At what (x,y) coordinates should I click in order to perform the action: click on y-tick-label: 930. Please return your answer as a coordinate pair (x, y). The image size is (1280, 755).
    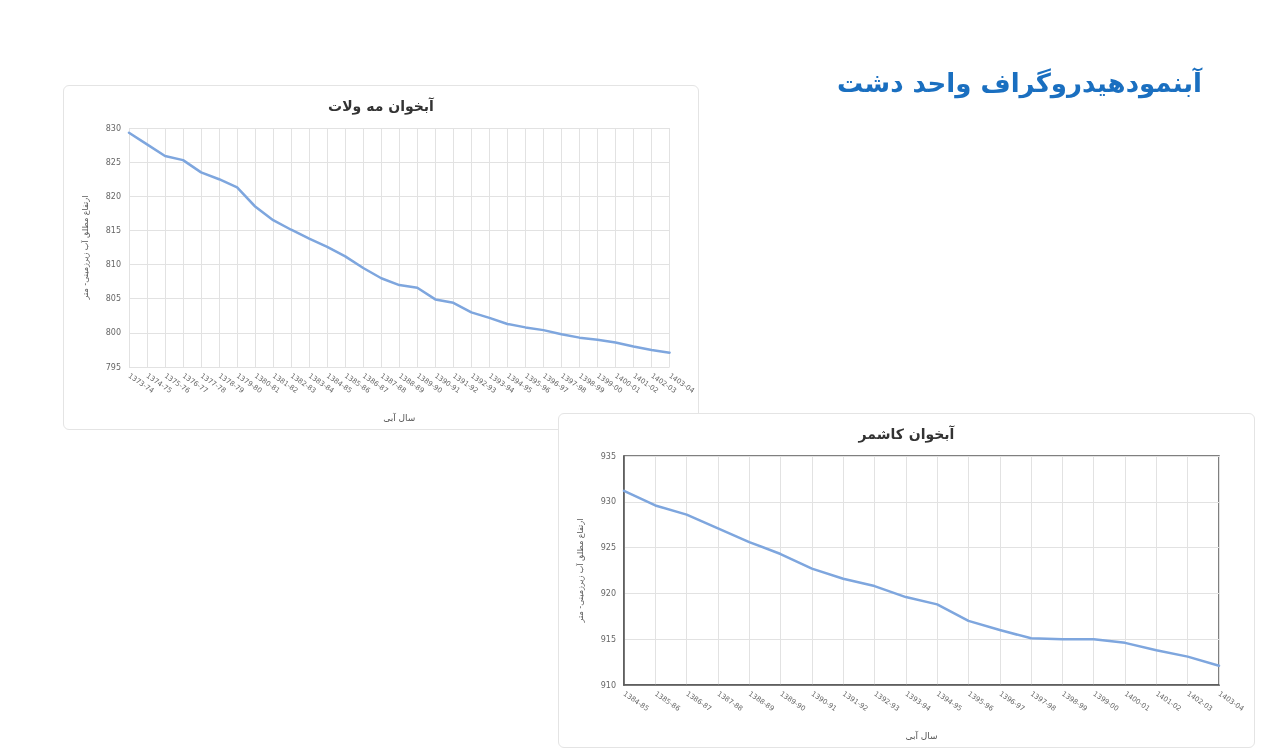
    Looking at the image, I should click on (608, 502).